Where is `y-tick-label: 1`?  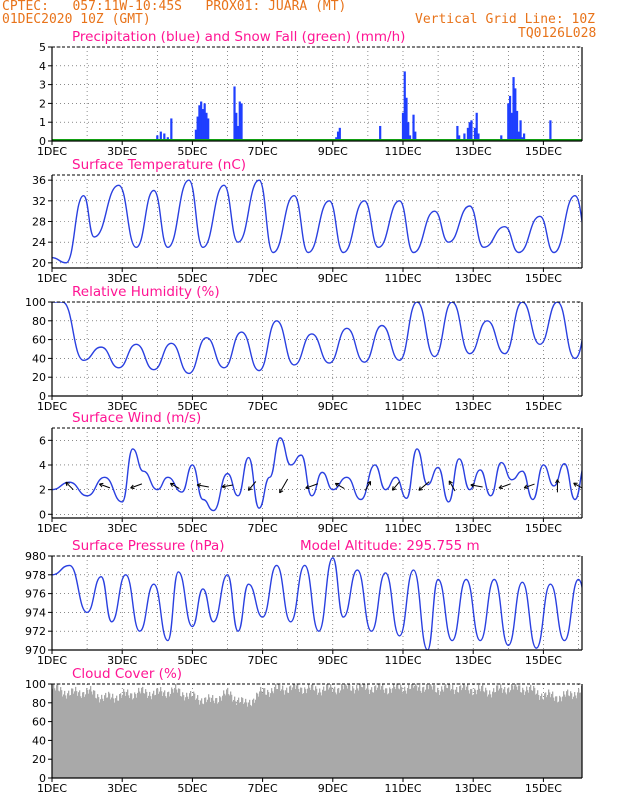 y-tick-label: 1 is located at coordinates (42, 122).